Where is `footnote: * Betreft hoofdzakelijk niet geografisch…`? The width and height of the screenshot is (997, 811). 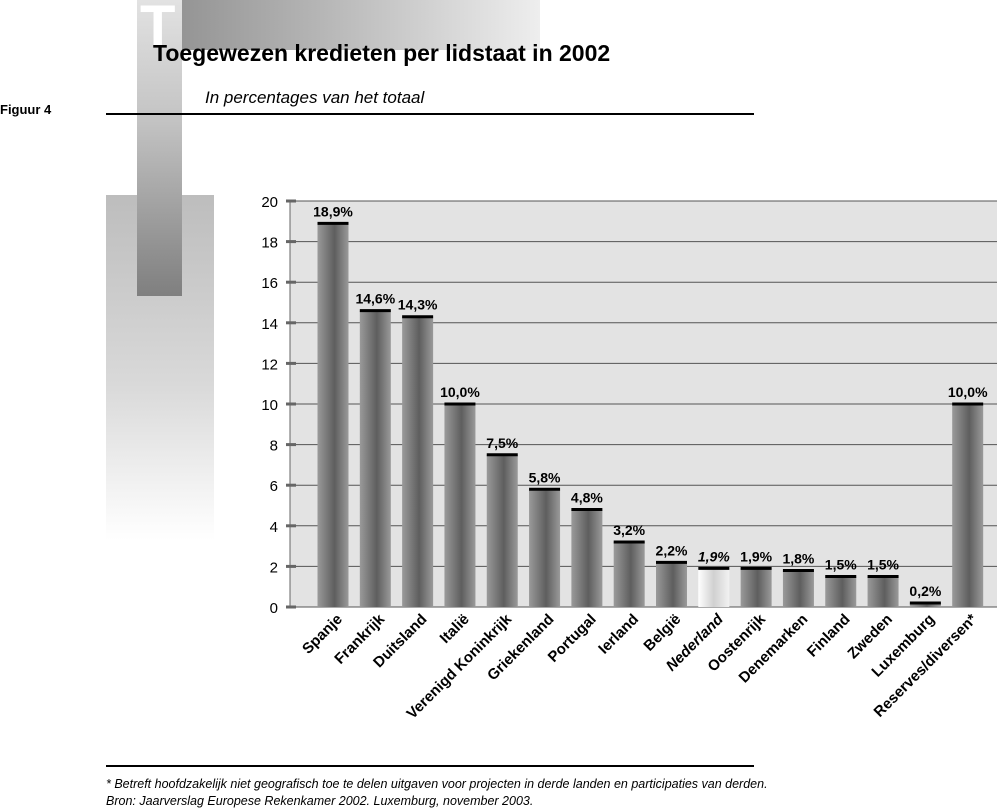 footnote: * Betreft hoofdzakelijk niet geografisch… is located at coordinates (437, 793).